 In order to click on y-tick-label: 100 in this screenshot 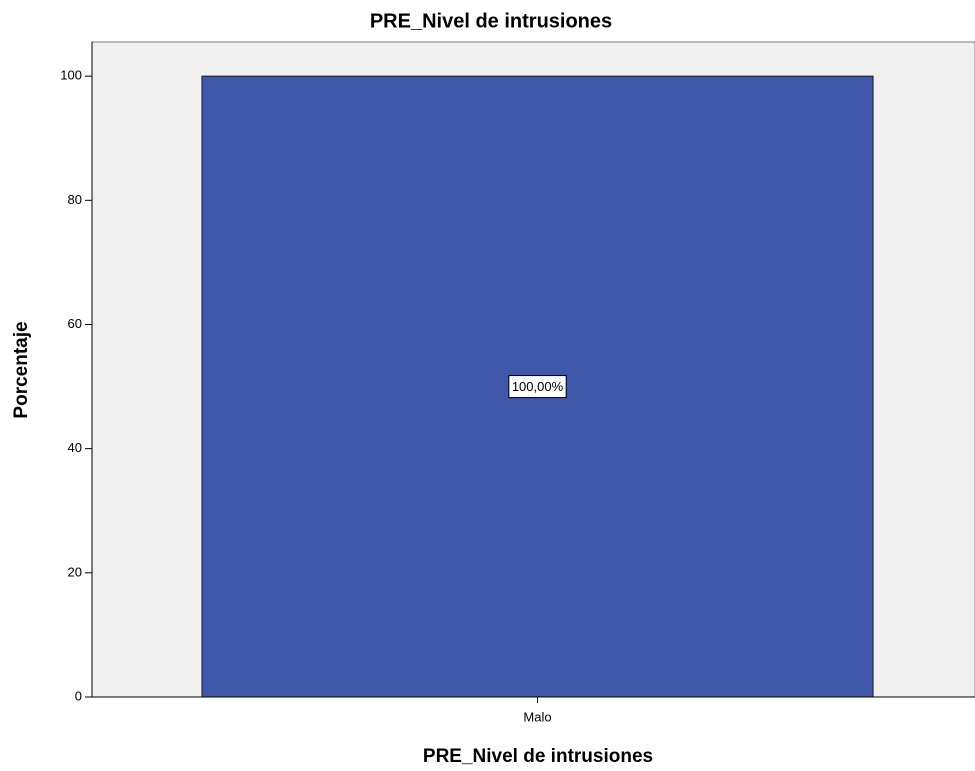, I will do `click(71, 75)`.